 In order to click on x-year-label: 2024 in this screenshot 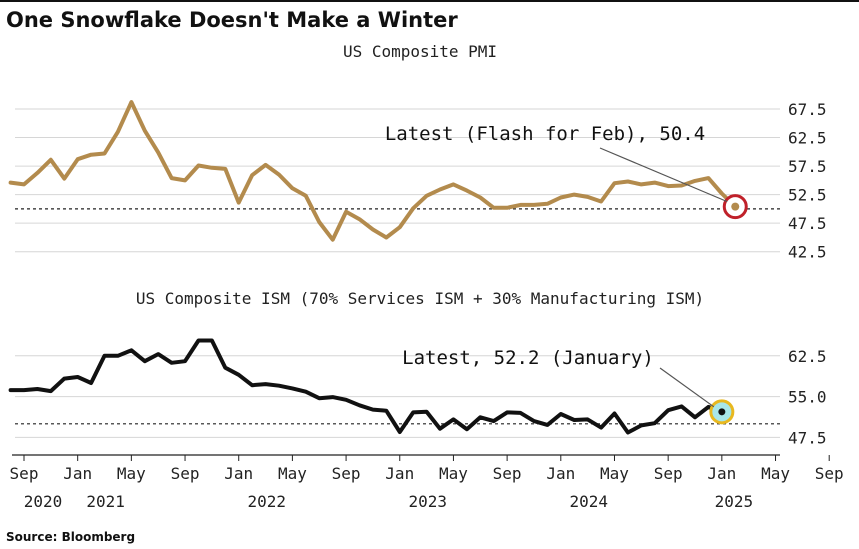, I will do `click(589, 501)`.